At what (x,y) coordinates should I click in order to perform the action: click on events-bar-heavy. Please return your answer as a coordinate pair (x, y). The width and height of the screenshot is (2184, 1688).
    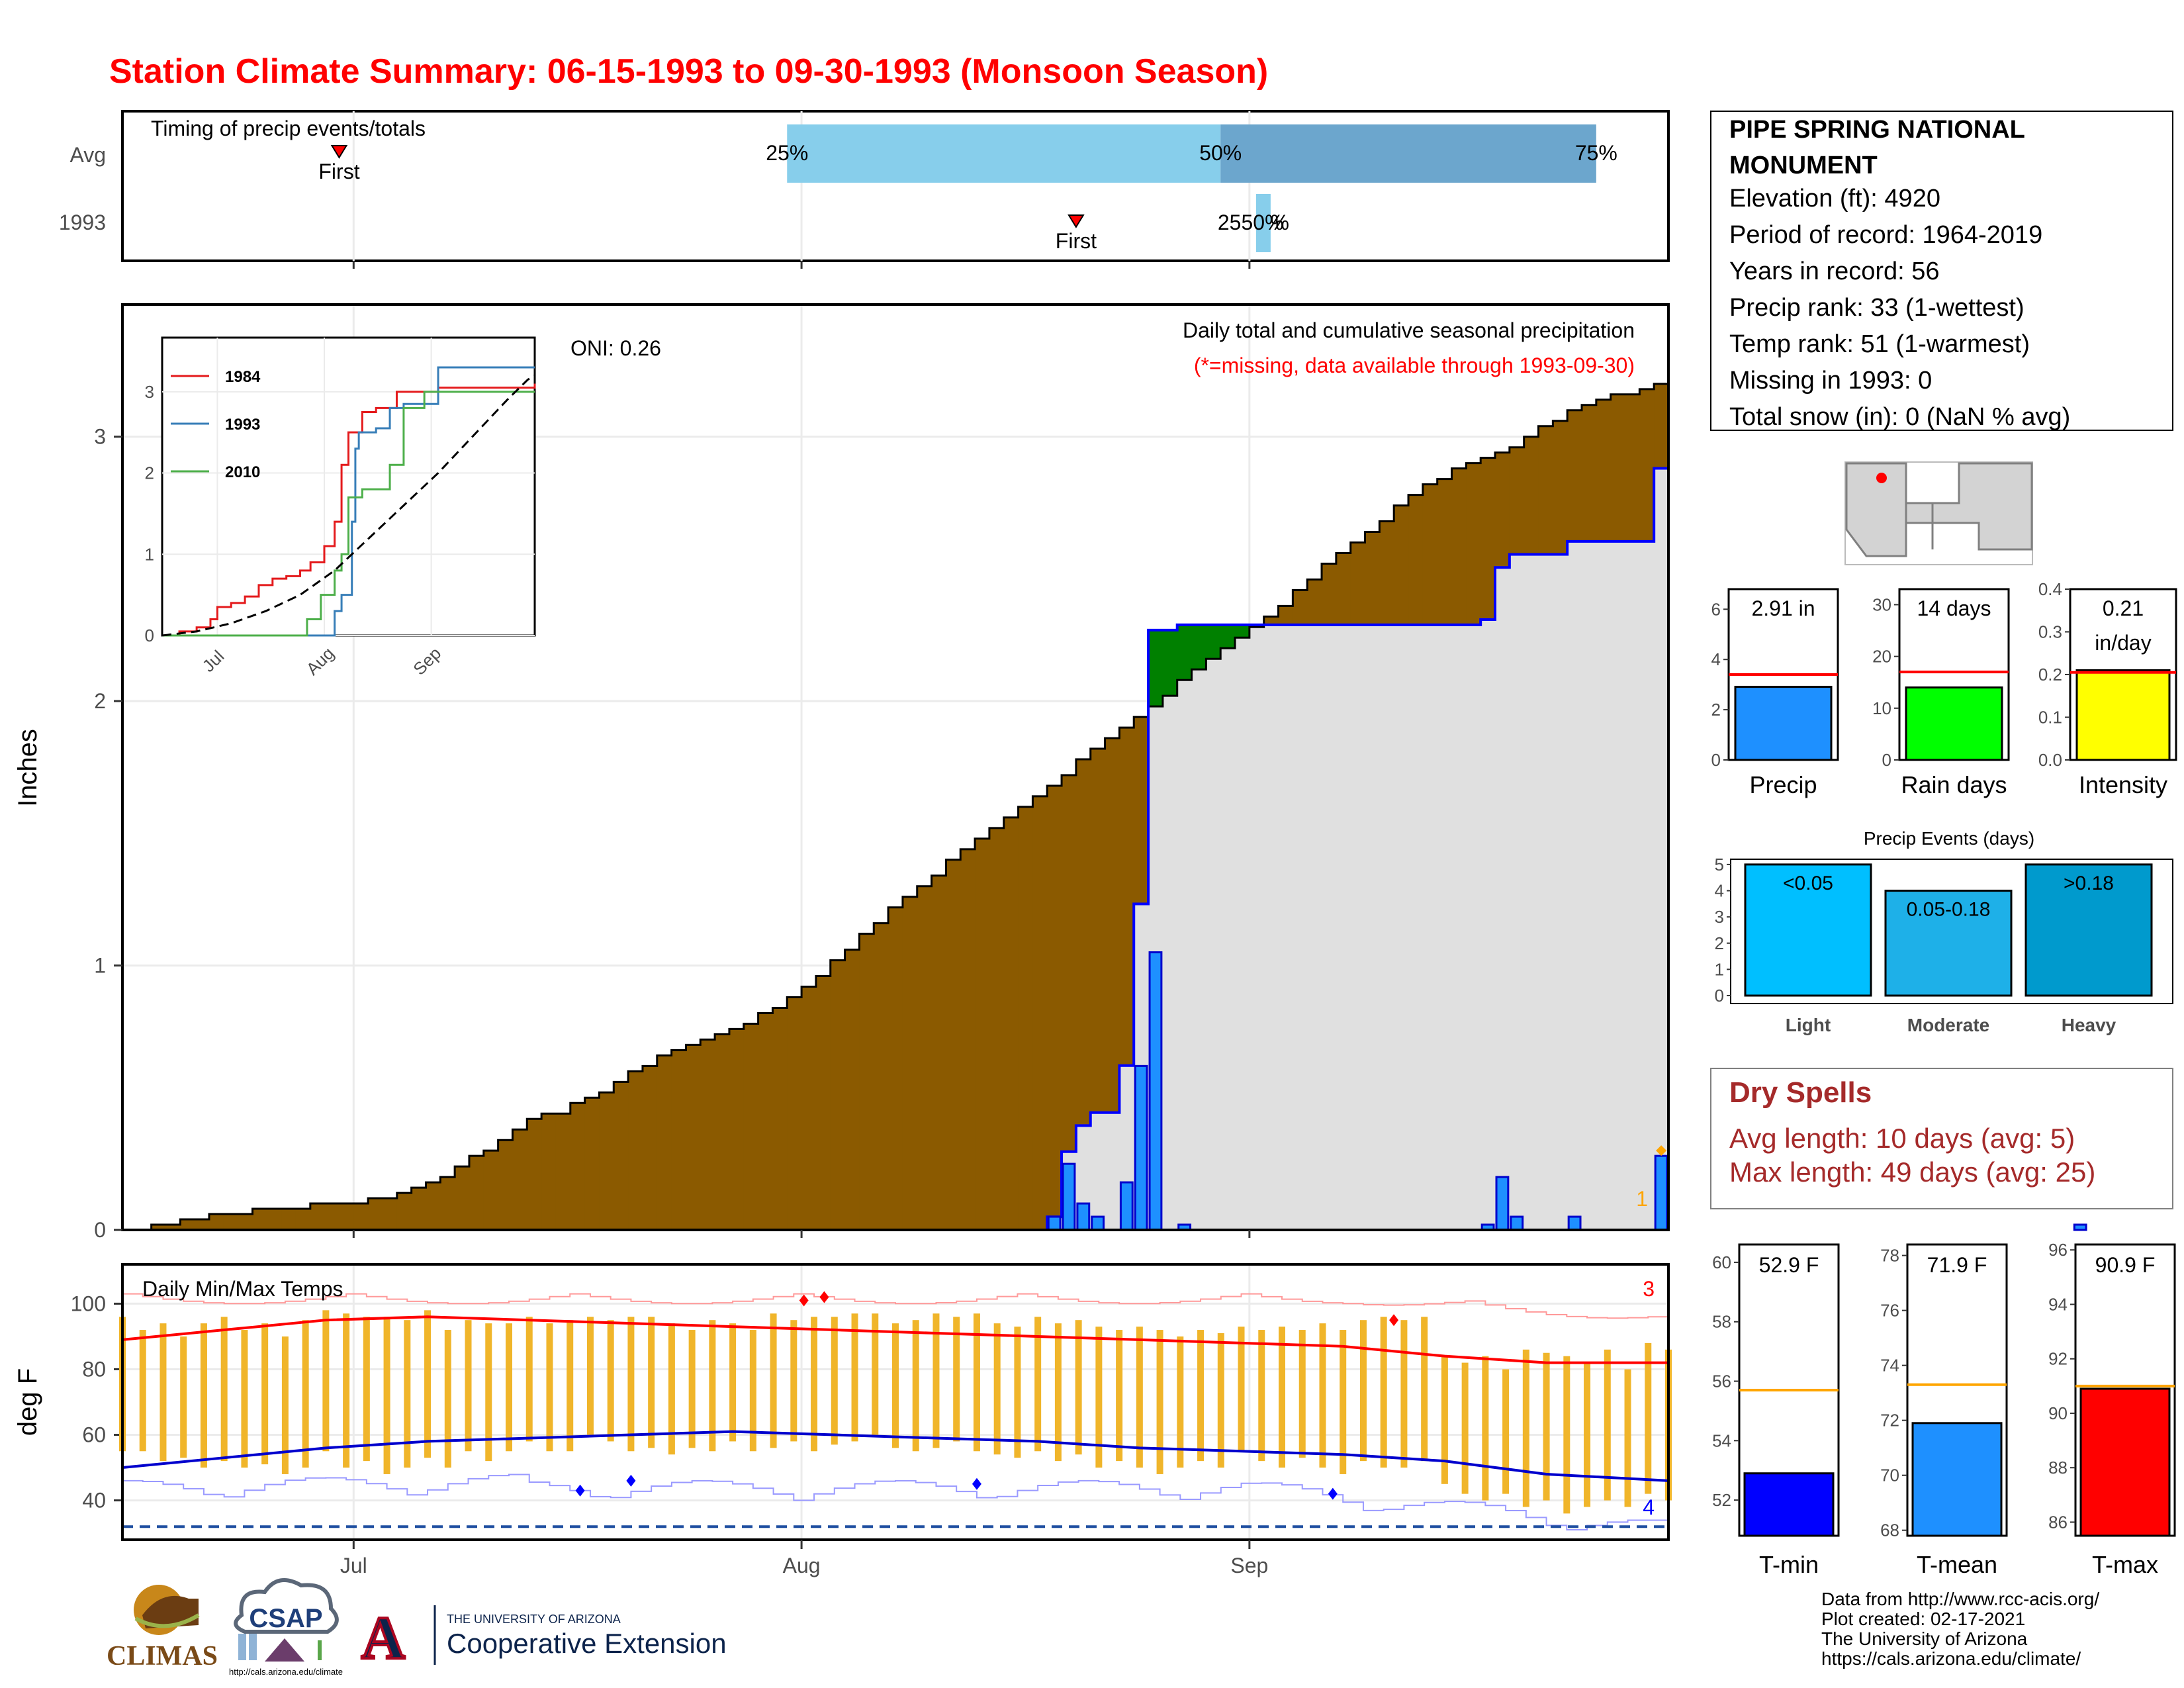
    Looking at the image, I should click on (2089, 930).